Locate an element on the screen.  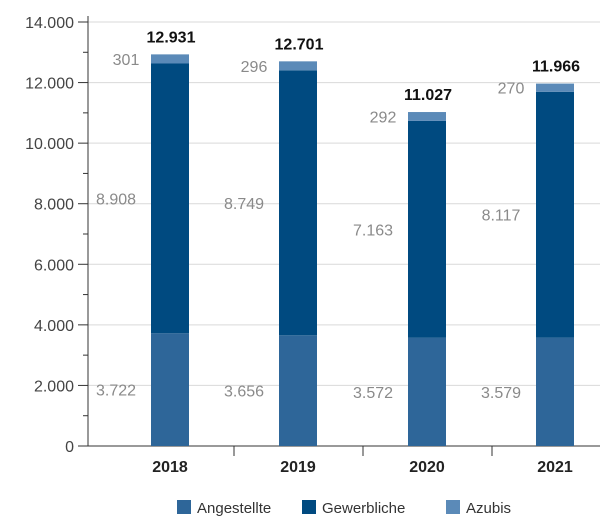
y-tick-label: 12.000 is located at coordinates (49, 84).